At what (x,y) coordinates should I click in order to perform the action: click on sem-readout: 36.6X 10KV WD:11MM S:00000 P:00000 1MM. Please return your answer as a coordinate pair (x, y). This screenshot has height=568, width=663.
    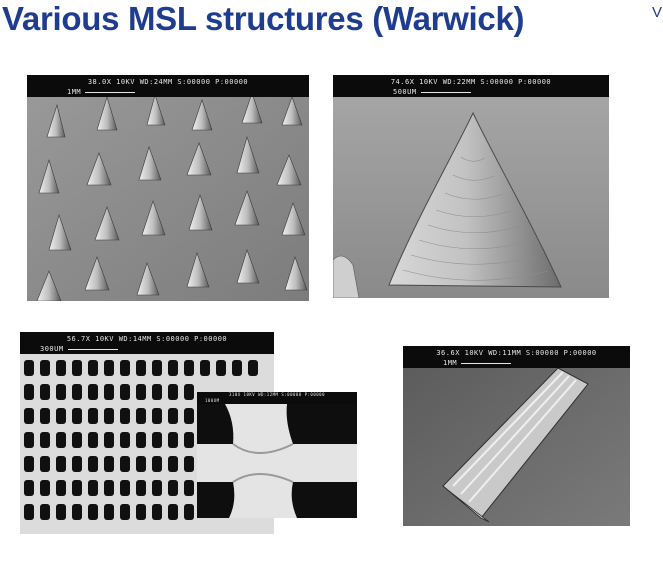
    Looking at the image, I should click on (516, 357).